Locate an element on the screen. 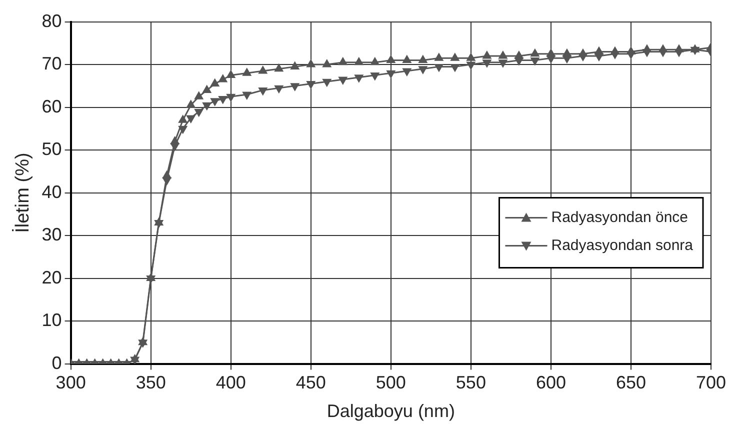 This screenshot has width=739, height=435. y-tick-label: 10 is located at coordinates (52, 320).